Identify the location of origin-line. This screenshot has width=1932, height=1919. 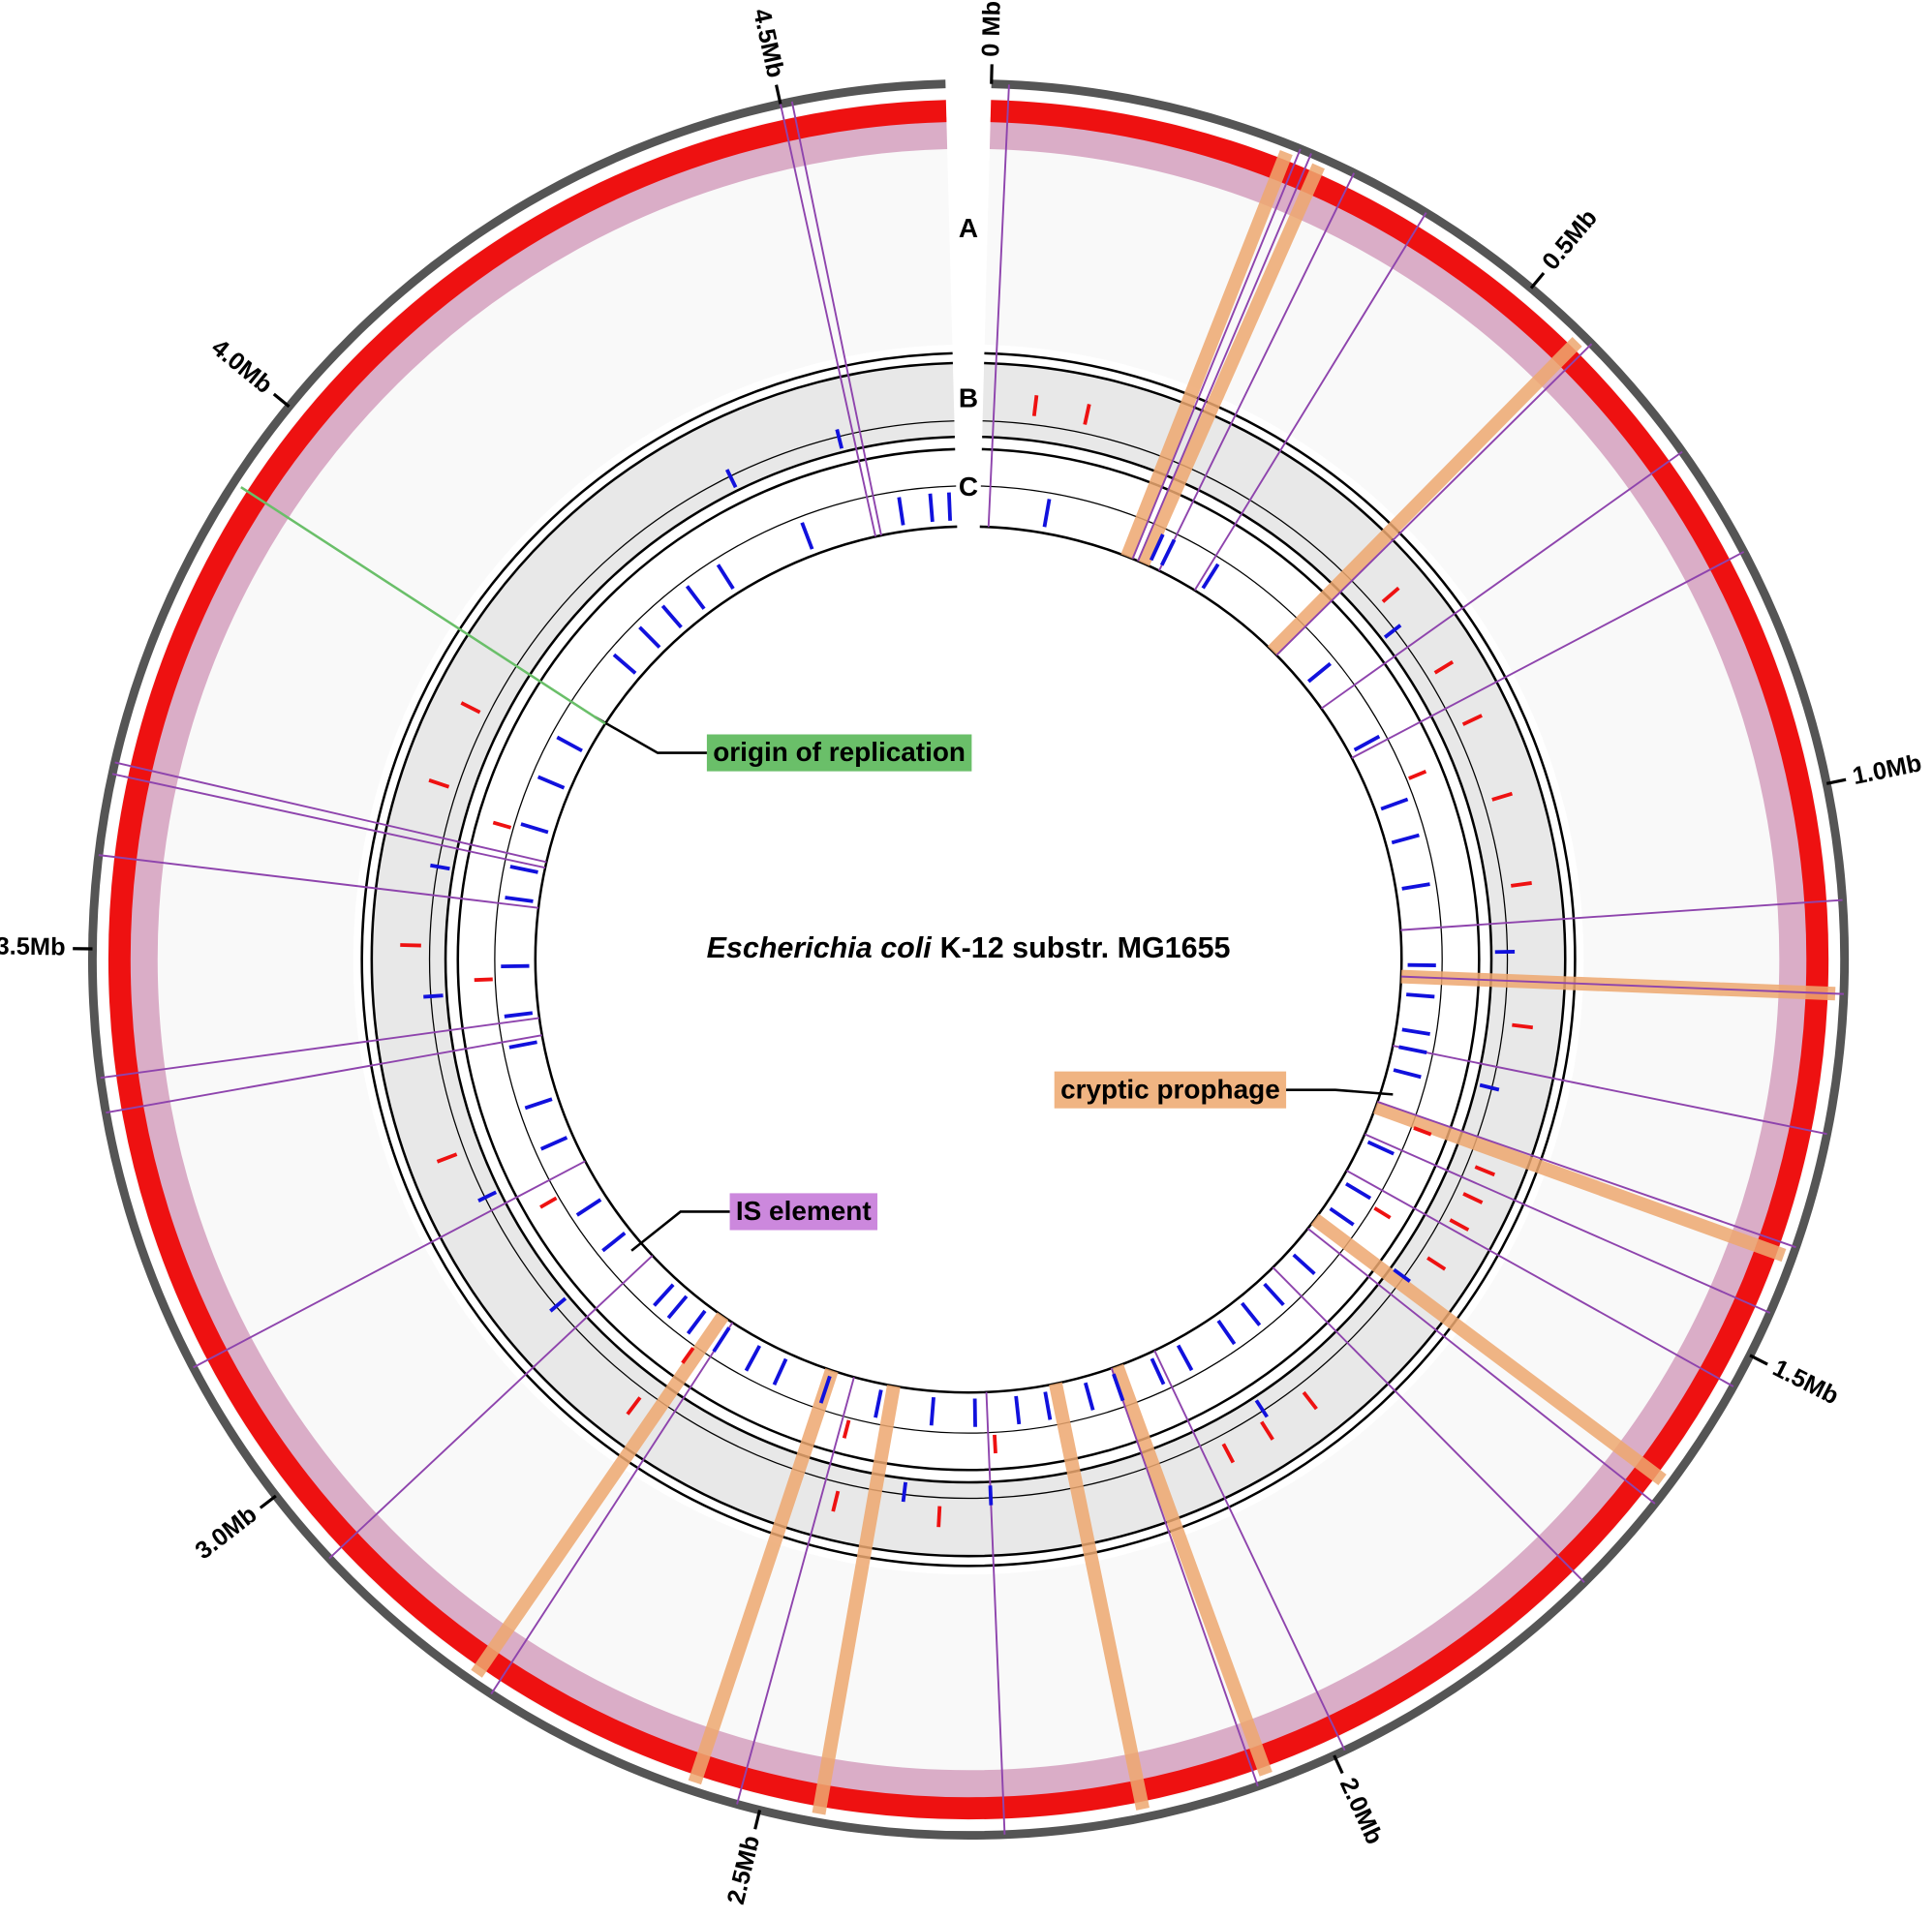
(423, 605).